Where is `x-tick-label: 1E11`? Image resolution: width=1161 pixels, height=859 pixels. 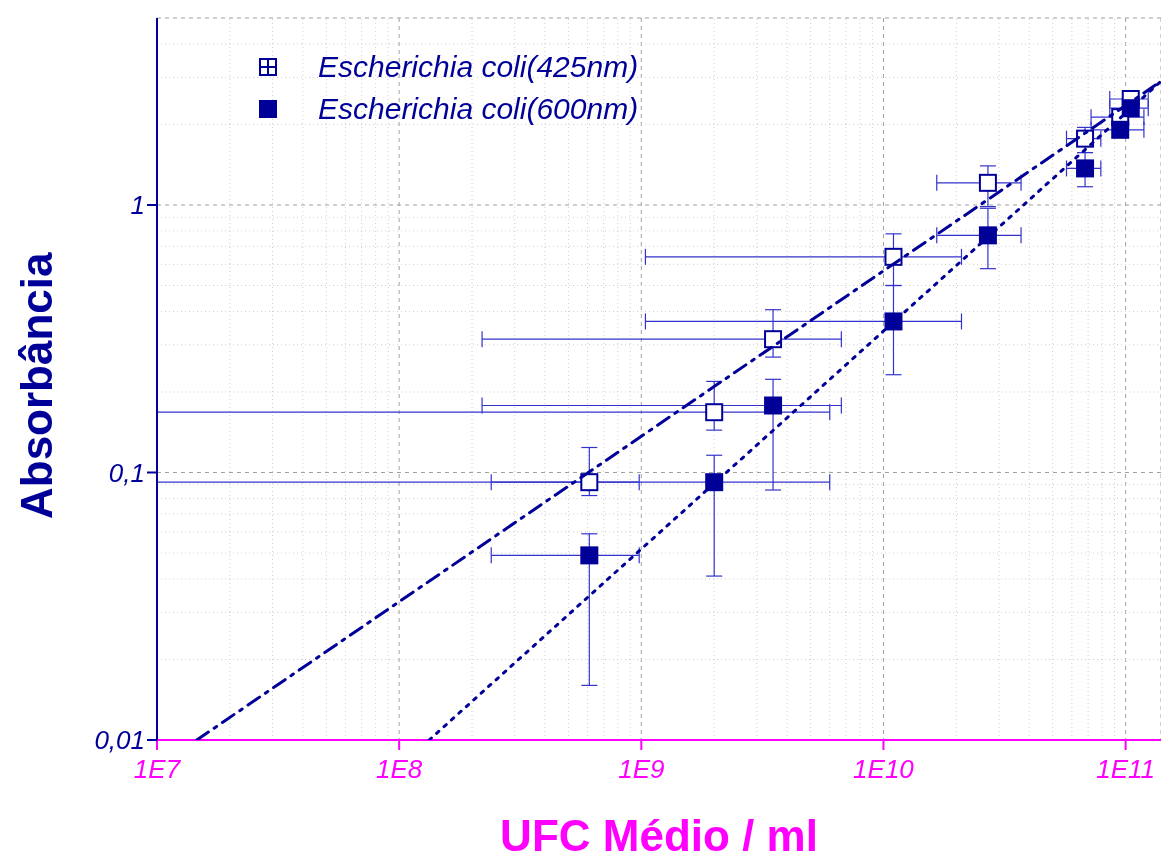
x-tick-label: 1E11 is located at coordinates (1126, 769).